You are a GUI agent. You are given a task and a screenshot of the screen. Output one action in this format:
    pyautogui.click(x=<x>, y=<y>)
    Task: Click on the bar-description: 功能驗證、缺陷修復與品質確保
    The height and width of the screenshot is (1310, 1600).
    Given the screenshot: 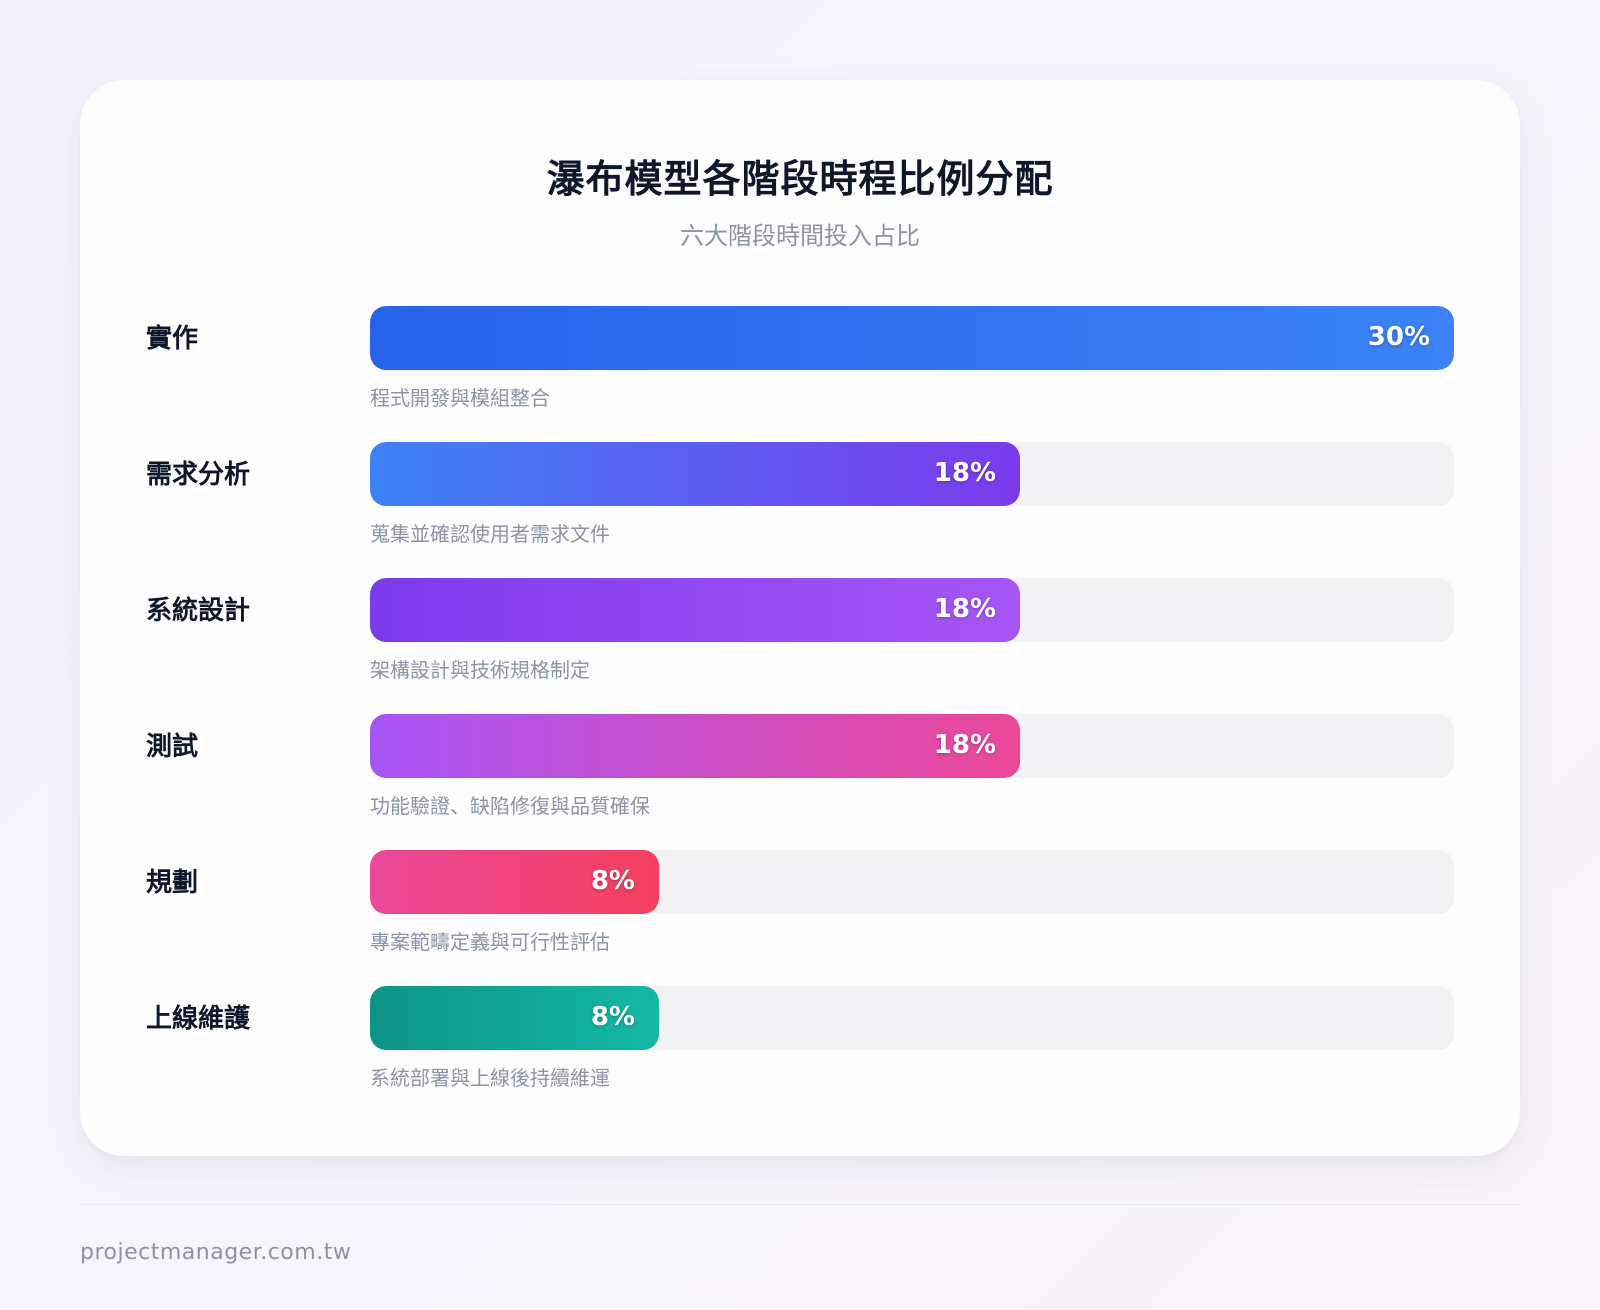 What is the action you would take?
    pyautogui.click(x=510, y=806)
    